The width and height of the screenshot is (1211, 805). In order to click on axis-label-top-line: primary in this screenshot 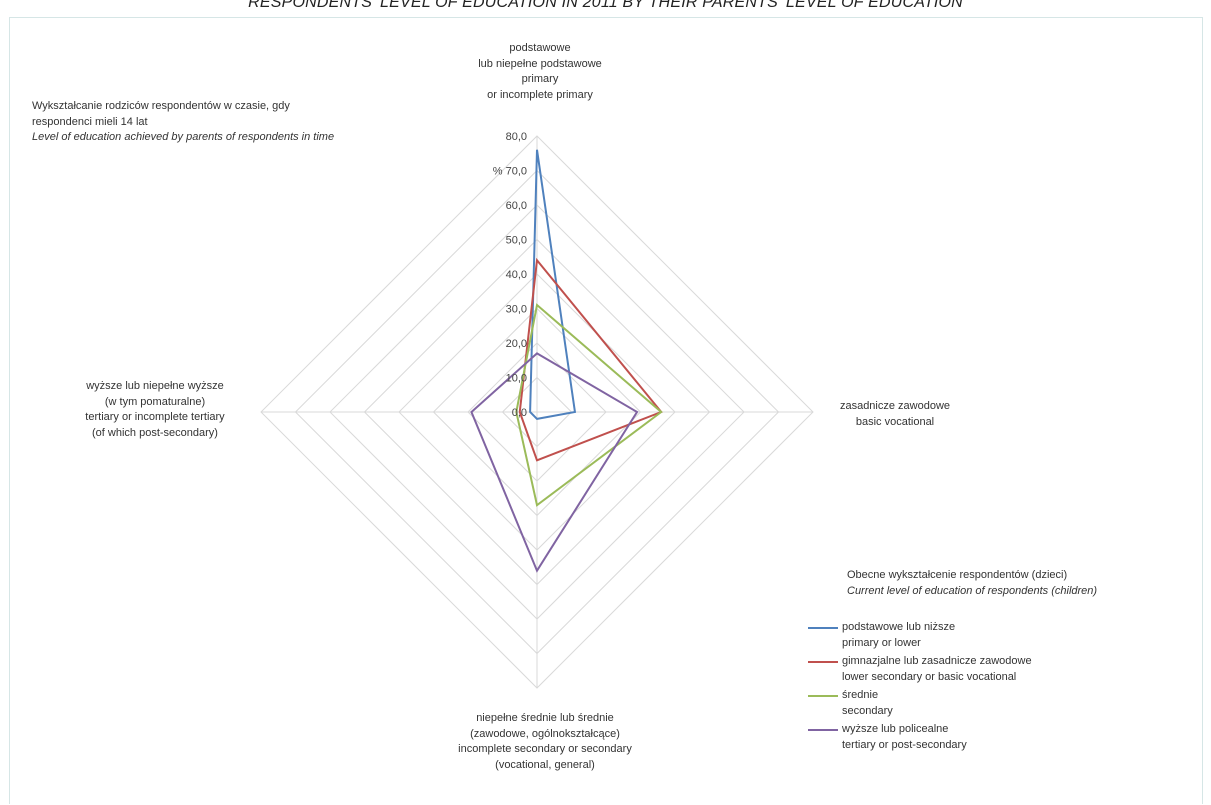, I will do `click(540, 79)`.